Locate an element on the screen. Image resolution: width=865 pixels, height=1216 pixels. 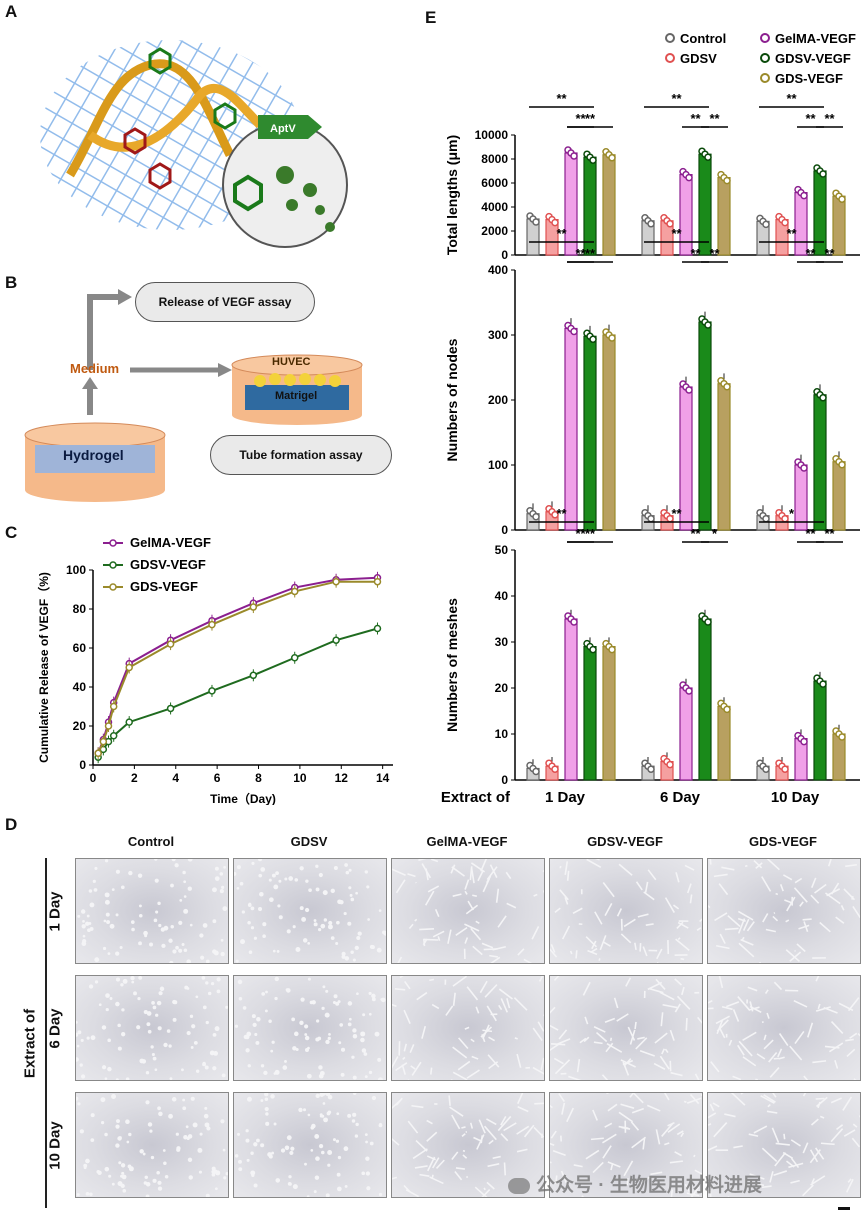
panel-label-e: E is located at coordinates (431, 17).